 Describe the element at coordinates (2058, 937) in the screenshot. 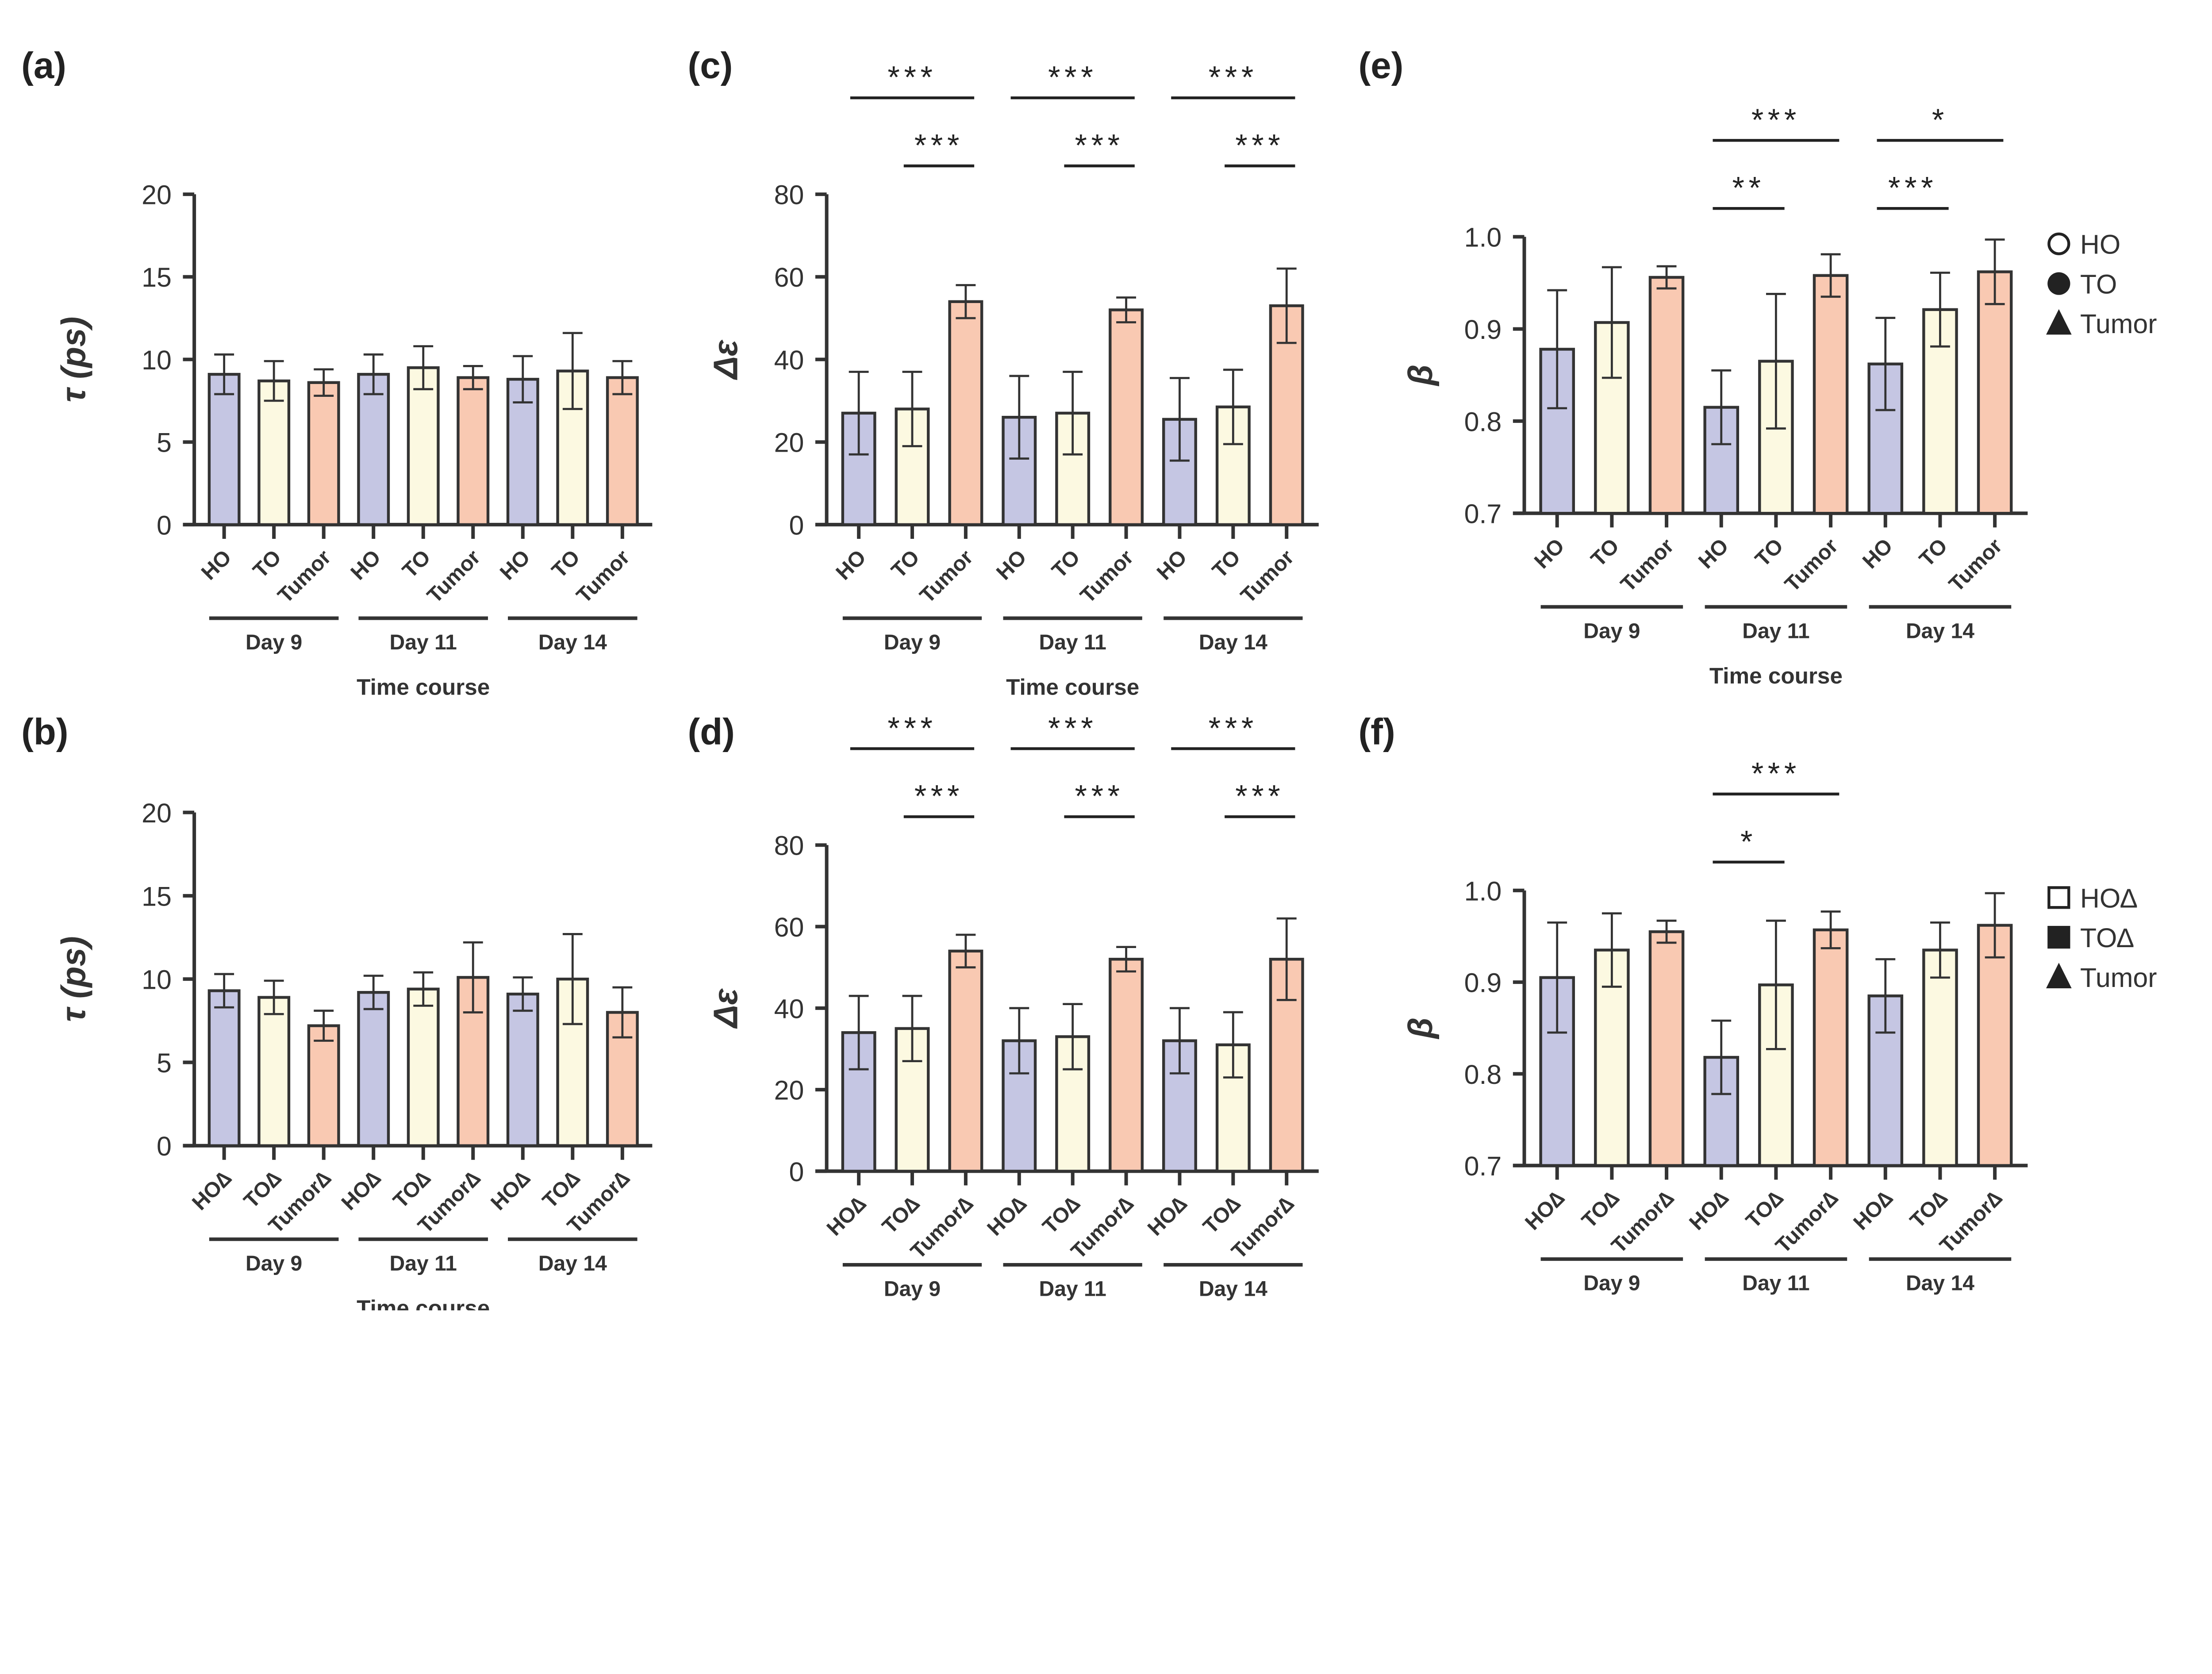

I see `legend-filled-square-icon` at that location.